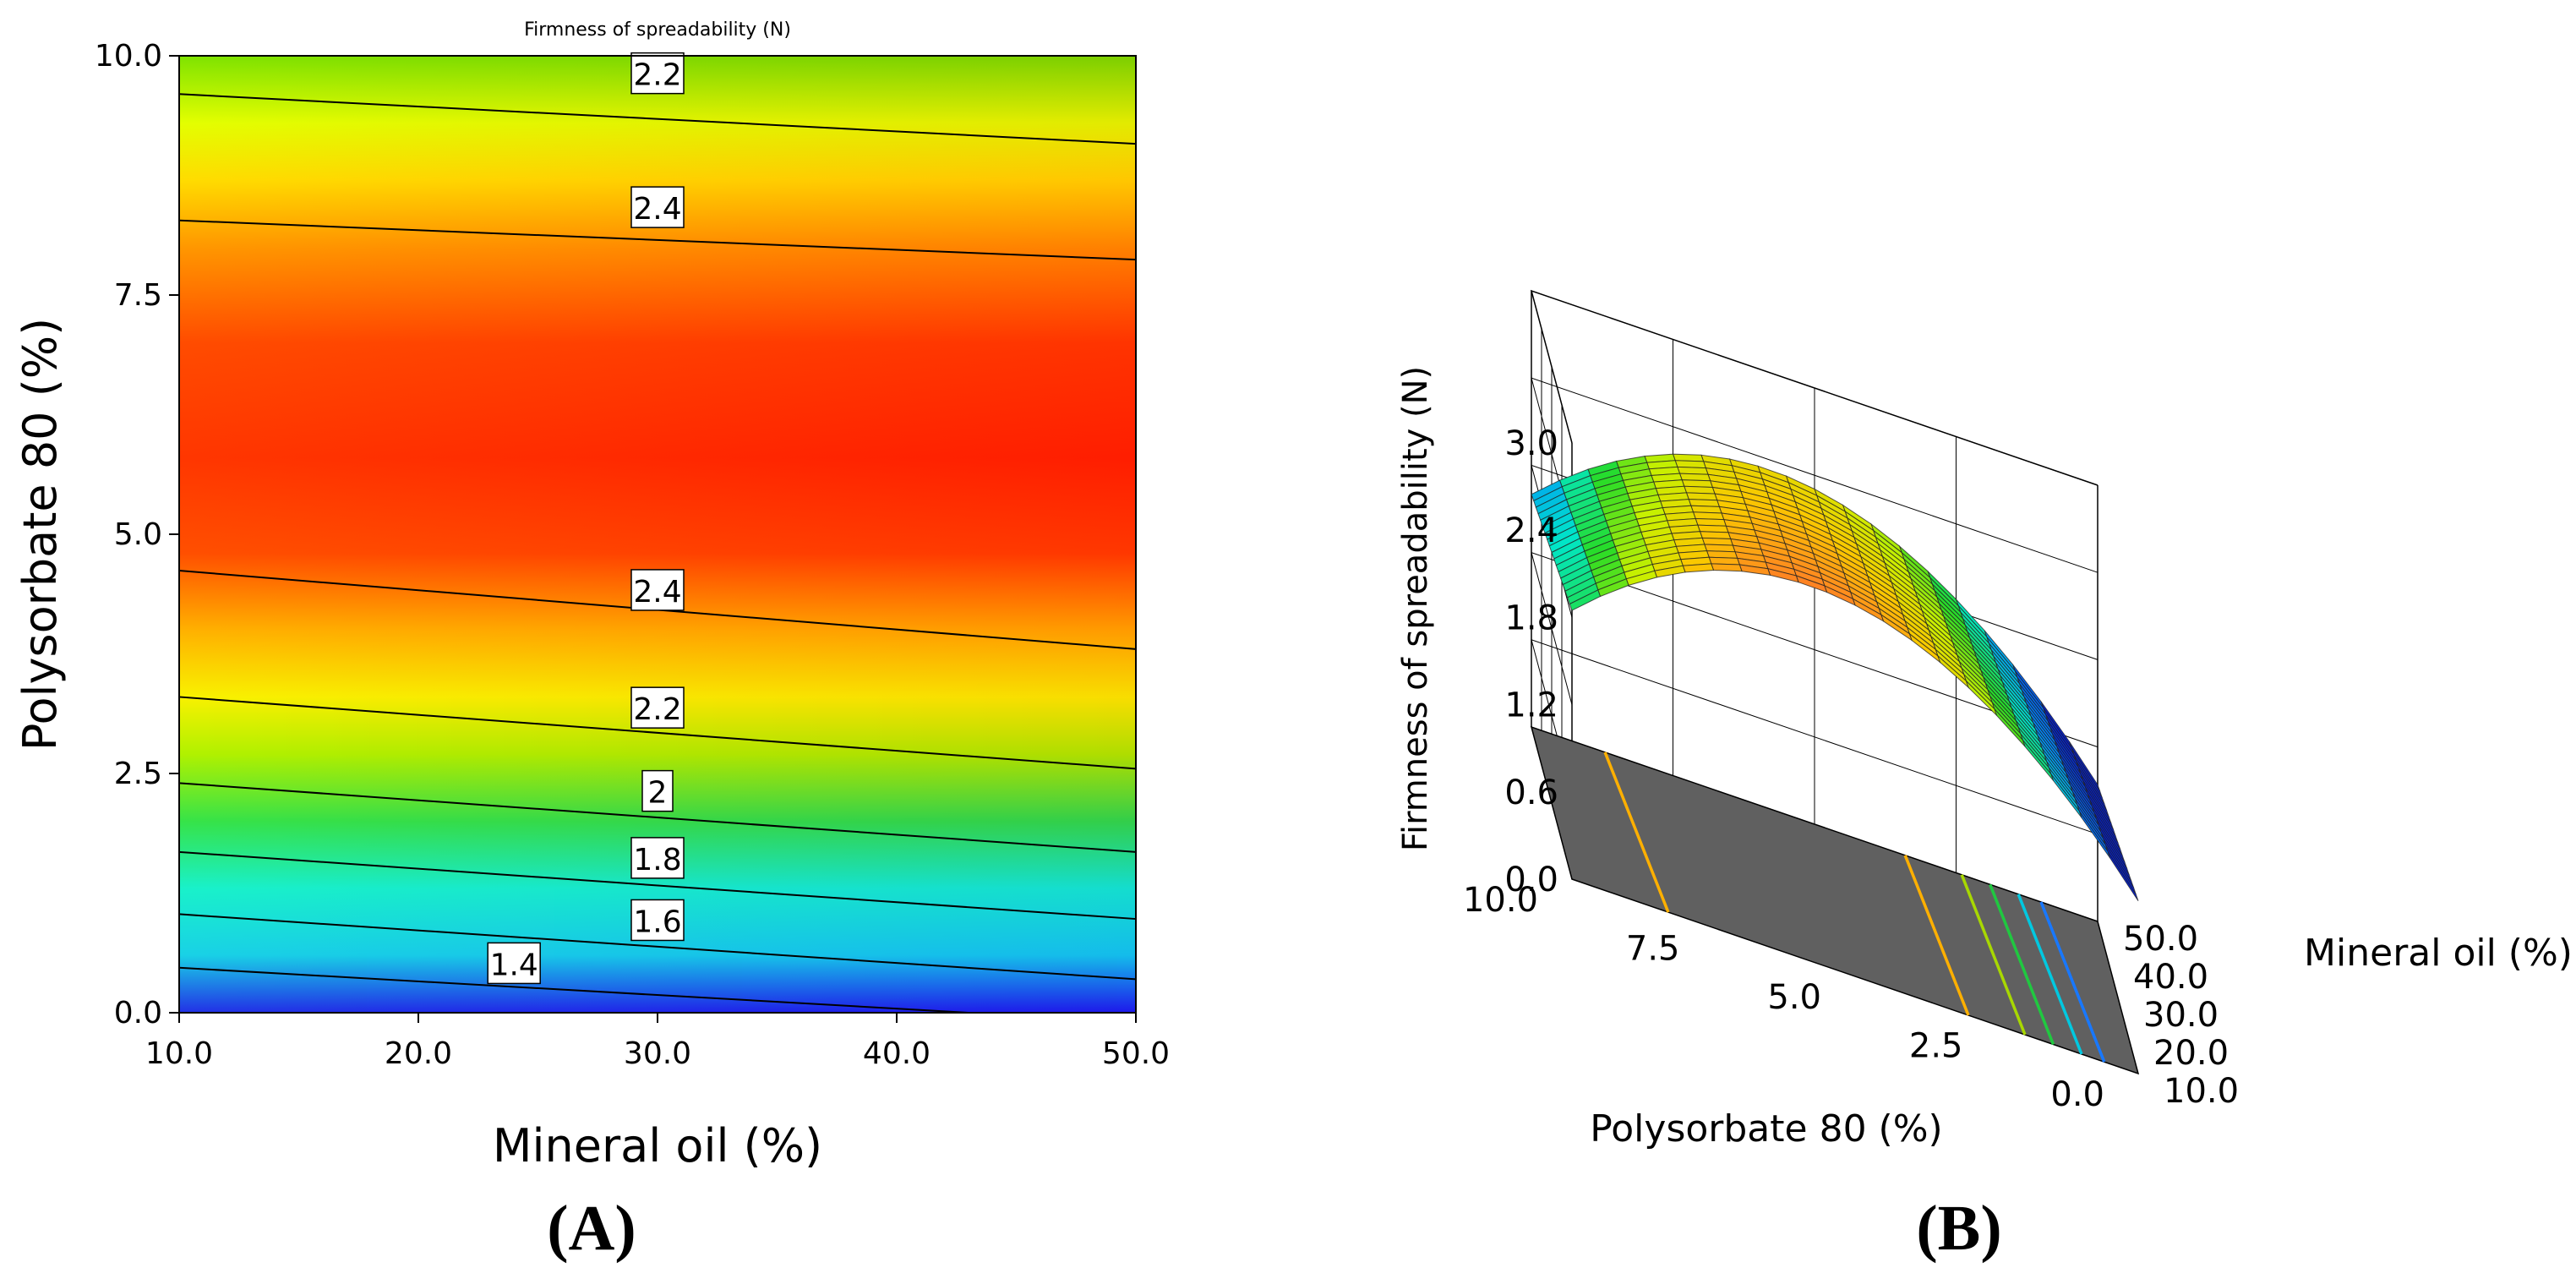 The image size is (2576, 1279). I want to click on contour-labels: 2.2 2.4 2.4 2.2 2 1.8 1.6 1.4, so click(586, 518).